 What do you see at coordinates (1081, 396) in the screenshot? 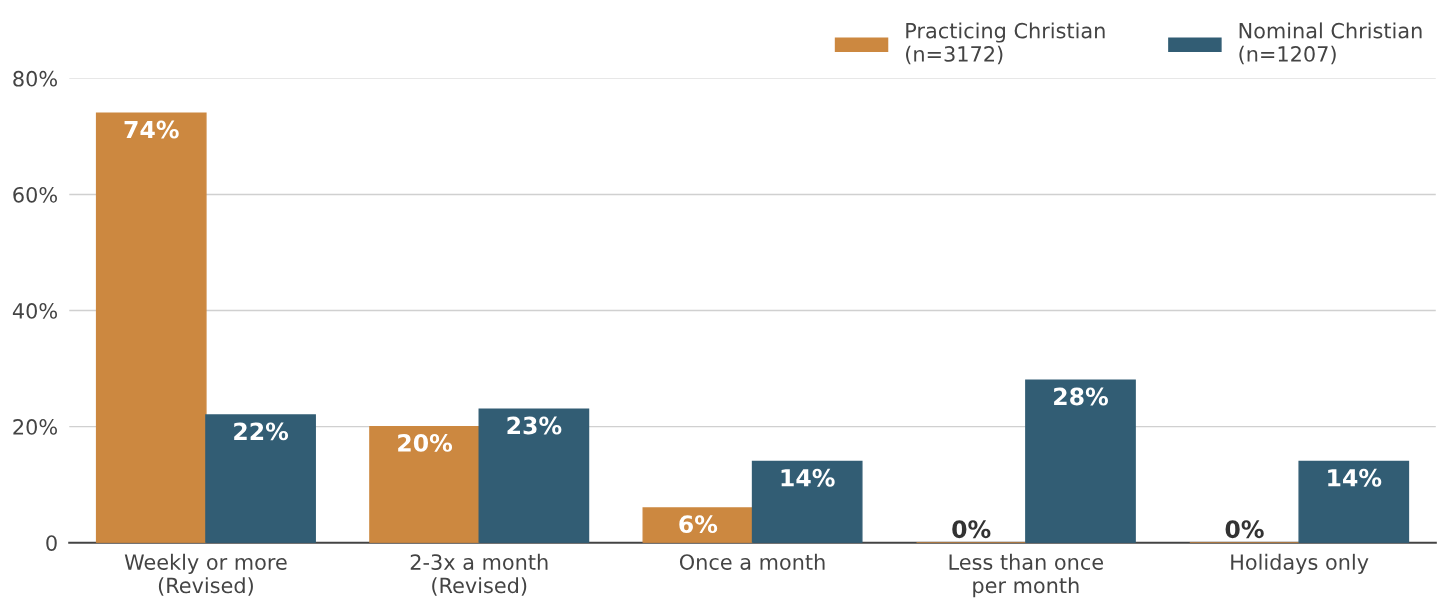
I see `data-label: 28%` at bounding box center [1081, 396].